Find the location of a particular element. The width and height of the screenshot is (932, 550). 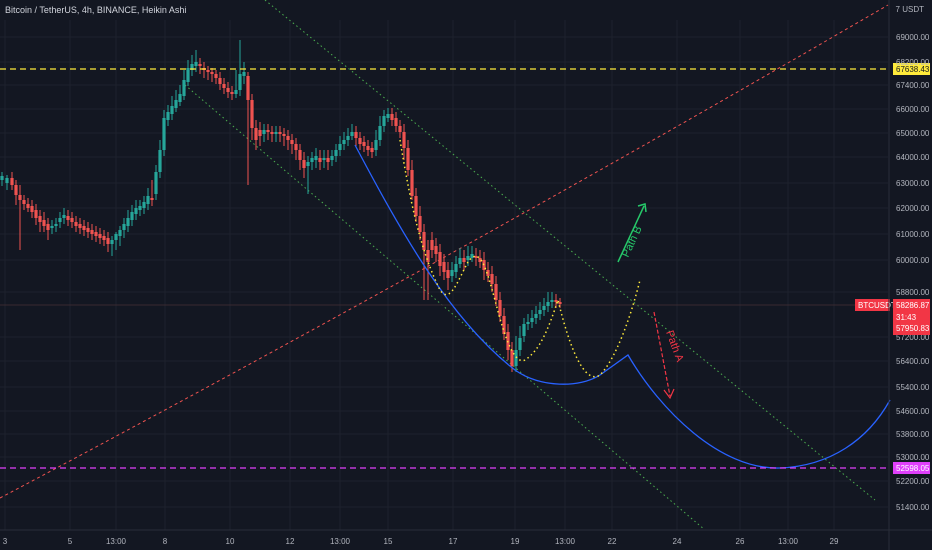

price-tick-label: 62000.00 is located at coordinates (913, 208).